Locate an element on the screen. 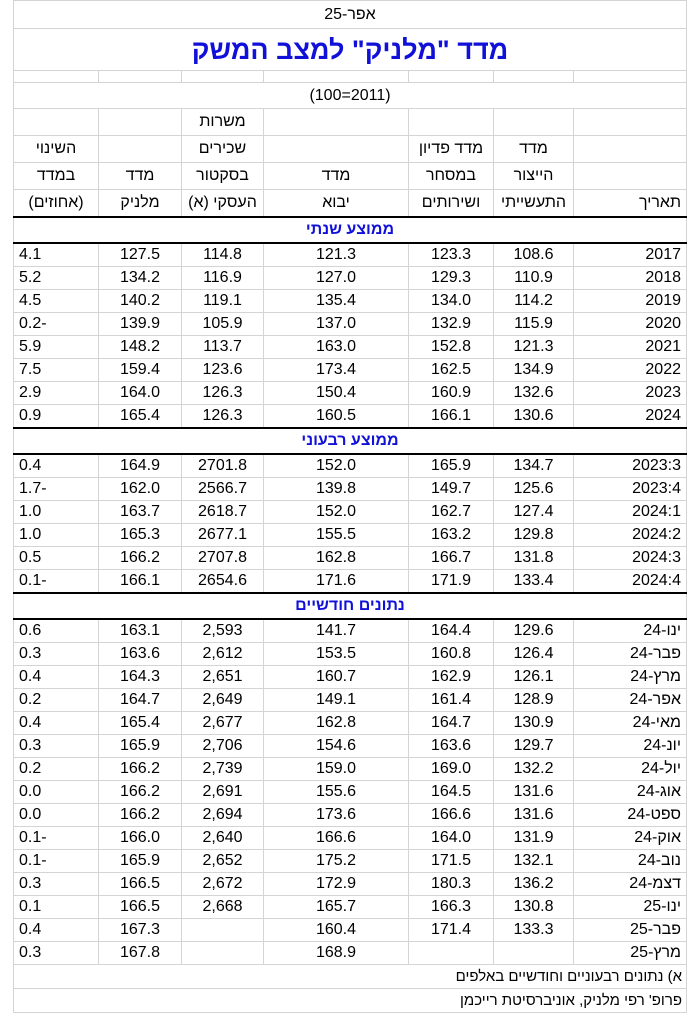 The width and height of the screenshot is (687, 1024). value: 2,694 is located at coordinates (222, 815).